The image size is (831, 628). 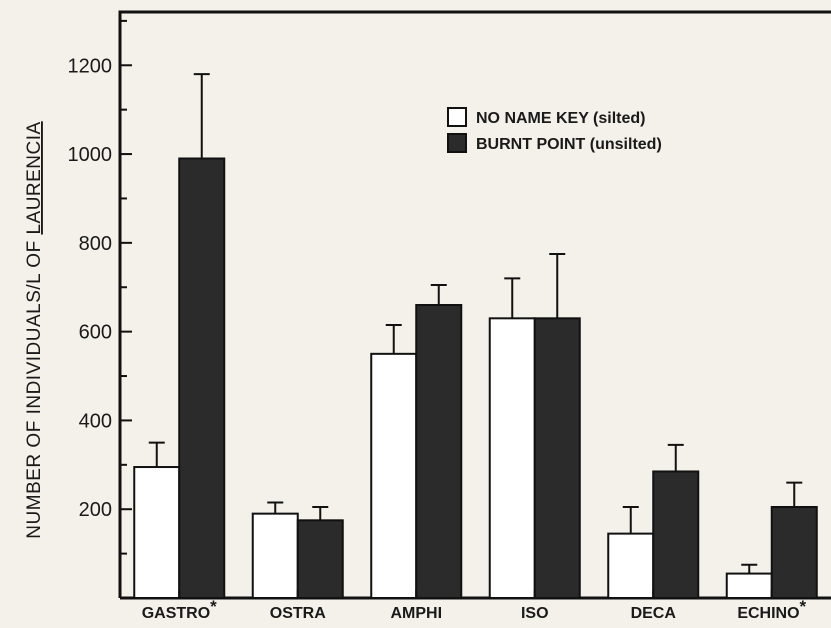 I want to click on x-tick-label-iso: ISO, so click(x=535, y=613).